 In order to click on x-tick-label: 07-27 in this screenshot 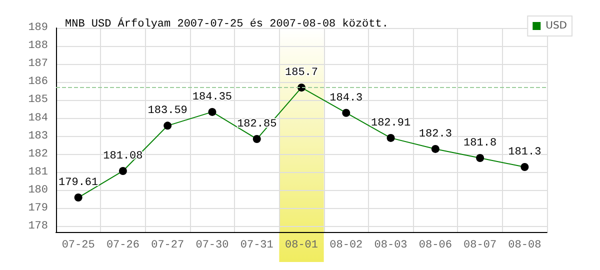, I will do `click(167, 246)`.